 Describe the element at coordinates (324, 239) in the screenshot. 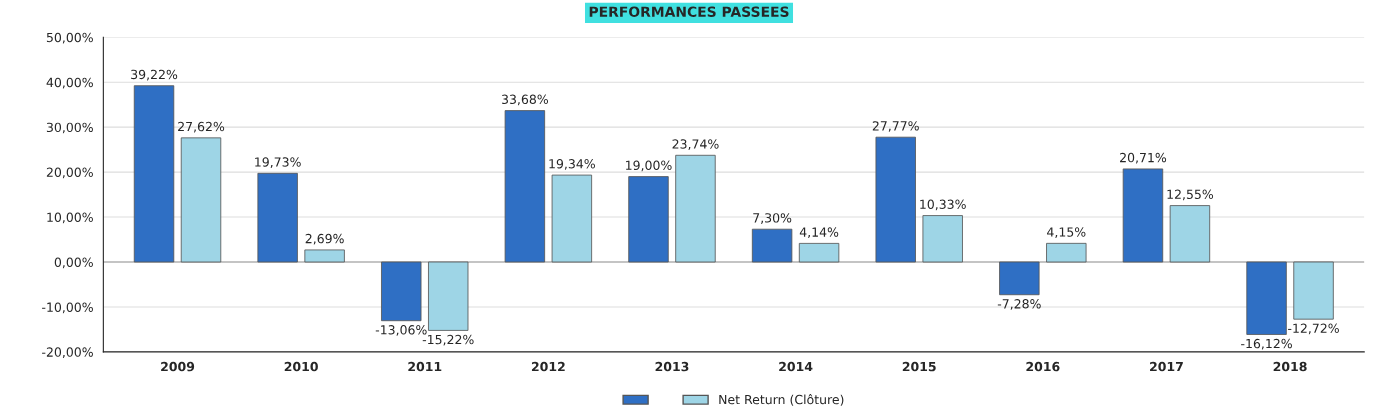

I see `data-label: 2,69%` at that location.